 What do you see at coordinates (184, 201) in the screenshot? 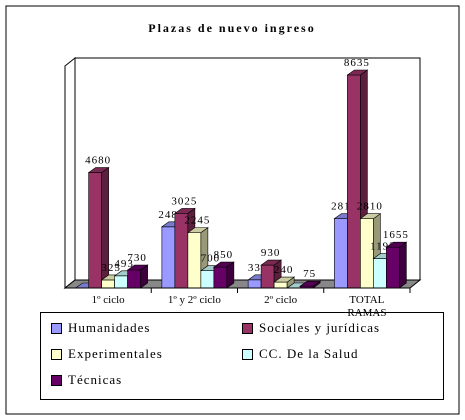
I see `data-label: 3025` at bounding box center [184, 201].